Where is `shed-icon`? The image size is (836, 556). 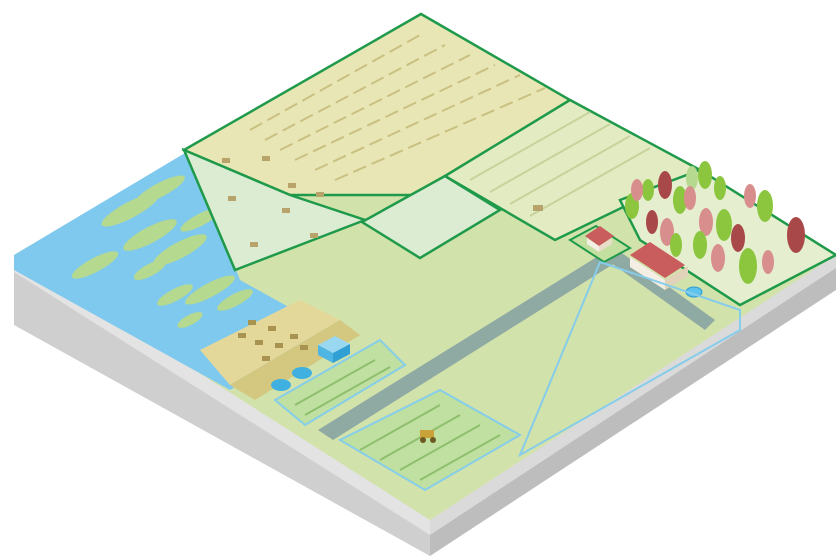 shed-icon is located at coordinates (334, 349).